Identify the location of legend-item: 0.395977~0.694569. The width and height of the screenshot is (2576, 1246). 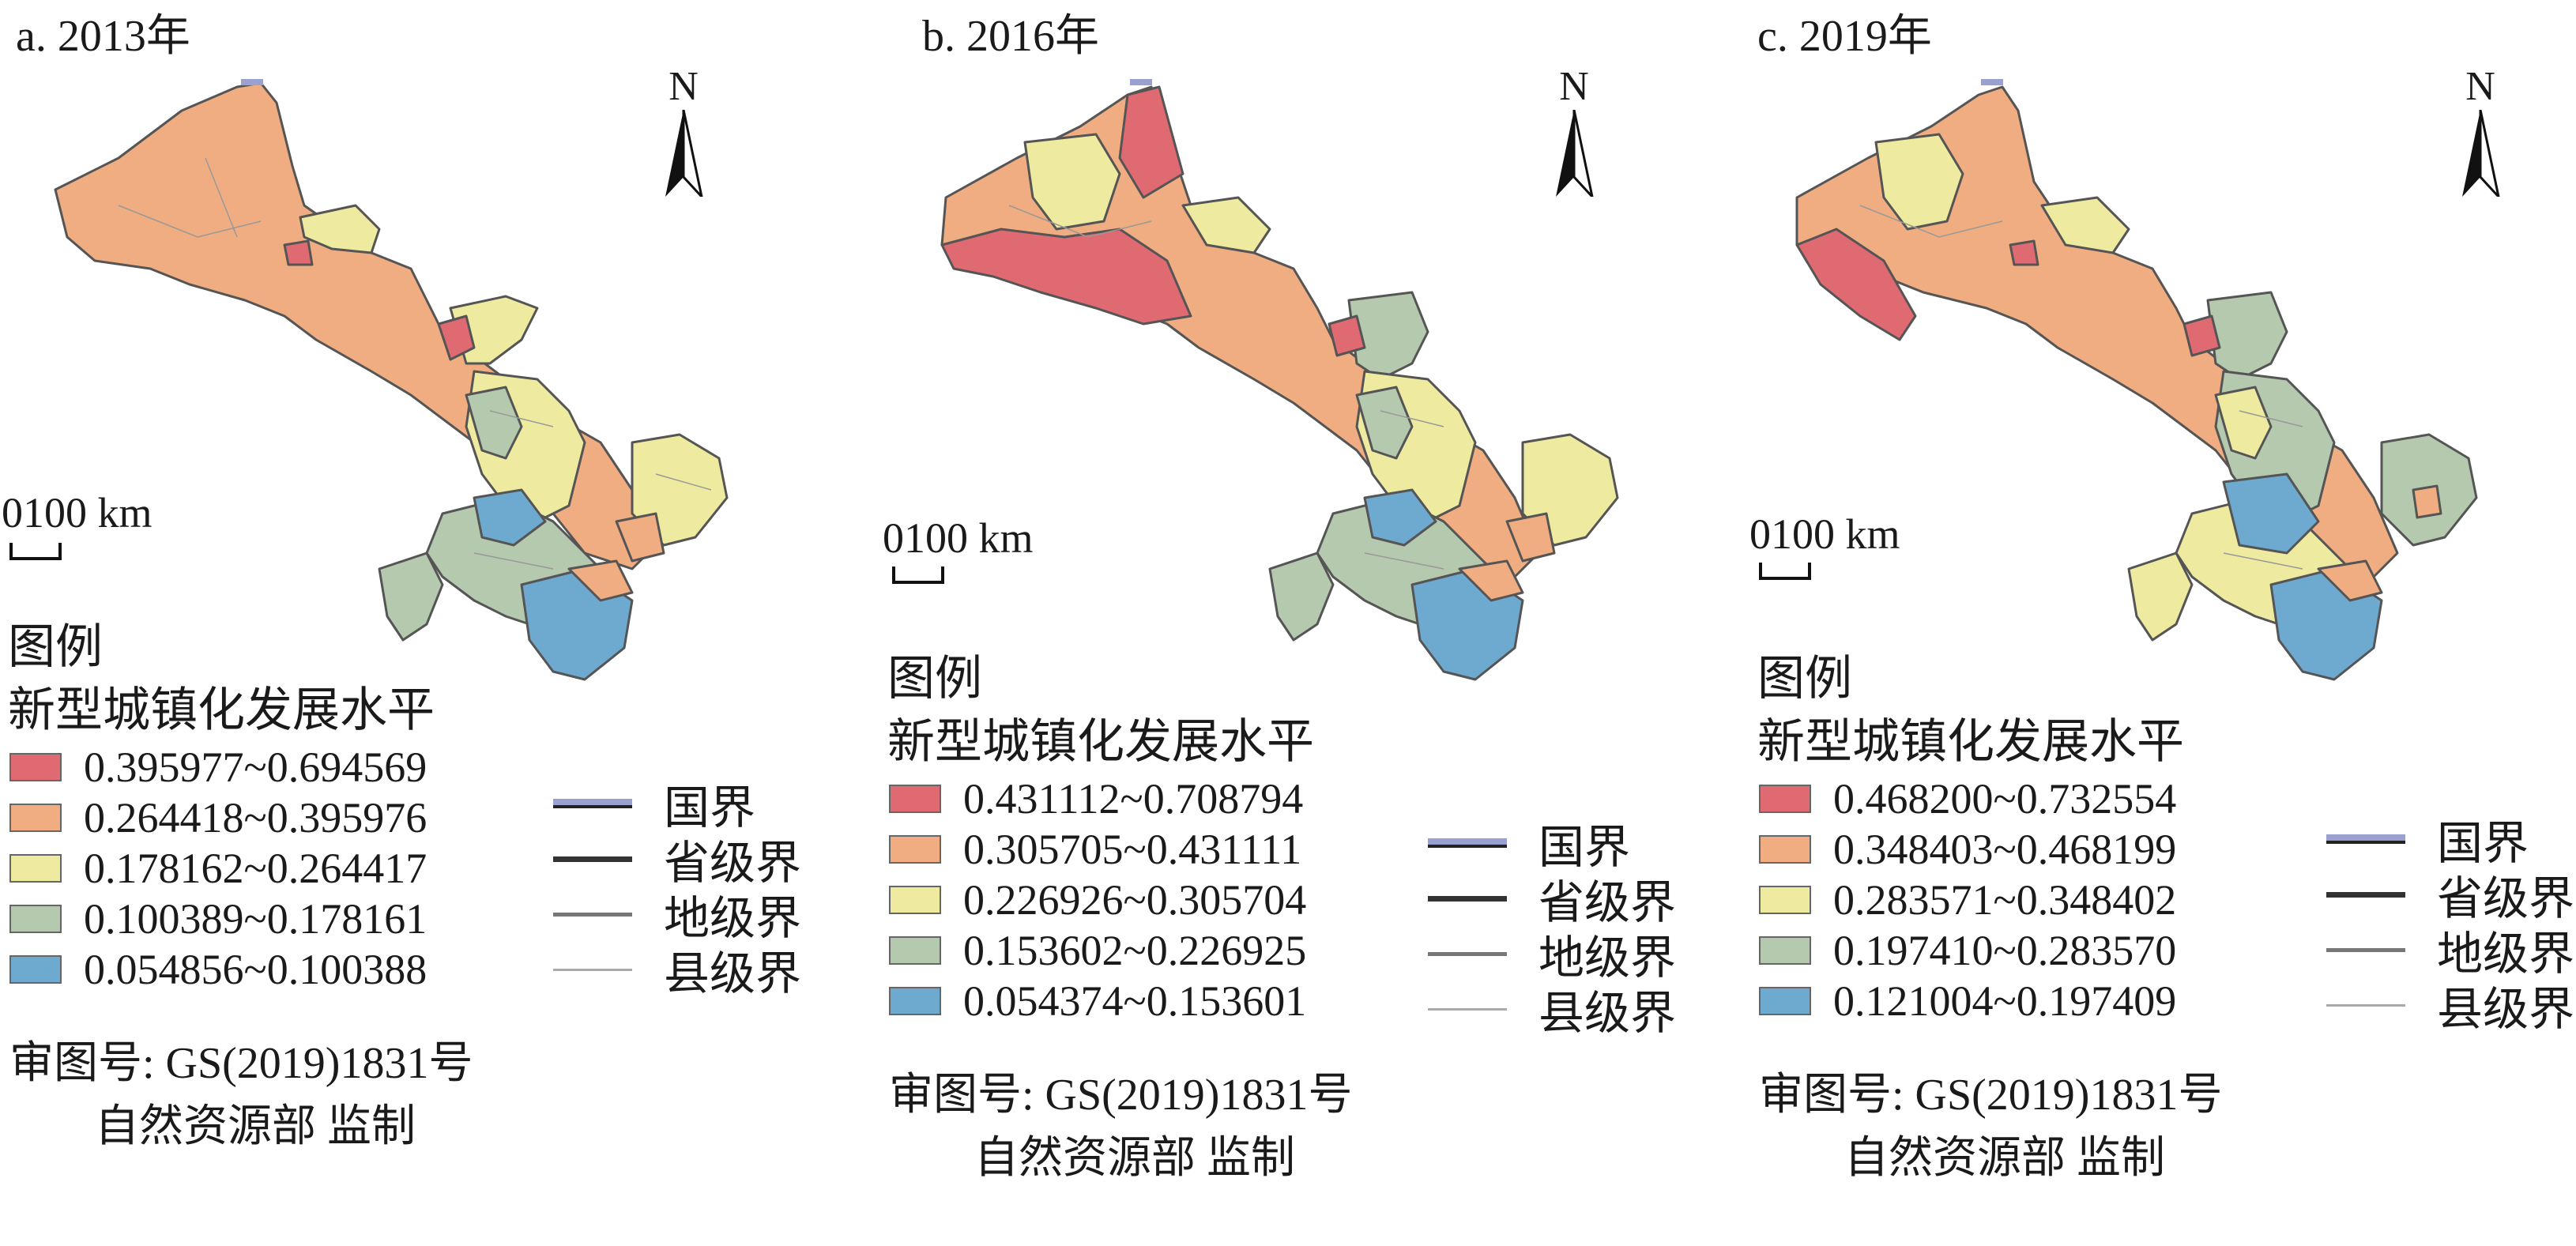
(218, 767).